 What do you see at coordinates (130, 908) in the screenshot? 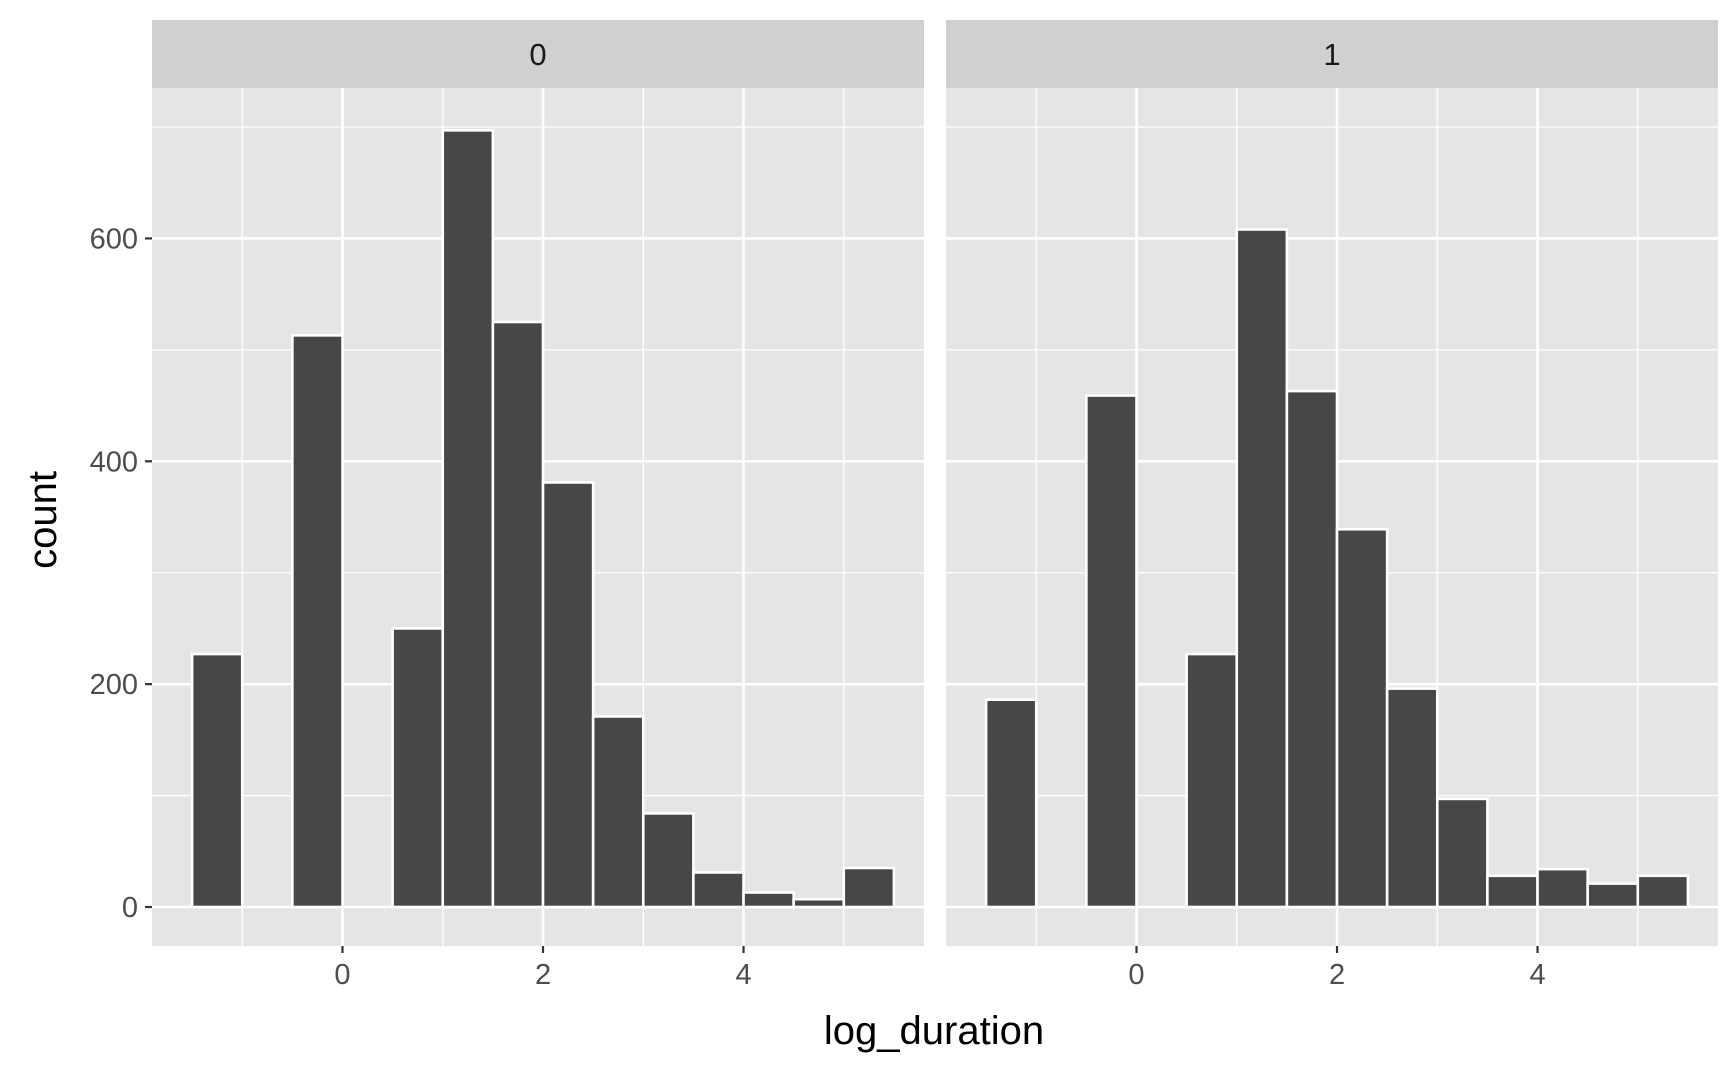
I see `y-tick-label: 0` at bounding box center [130, 908].